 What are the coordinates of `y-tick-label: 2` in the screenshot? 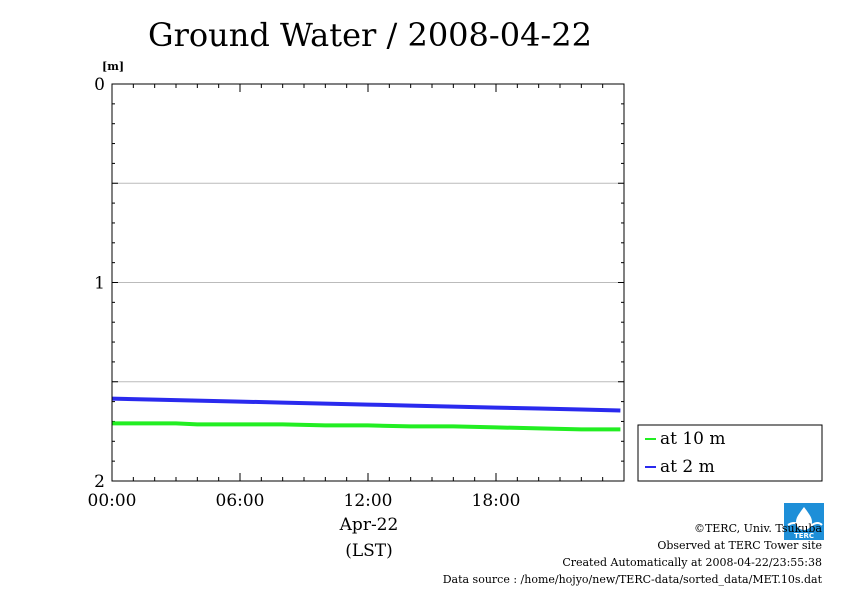 It's located at (99, 482).